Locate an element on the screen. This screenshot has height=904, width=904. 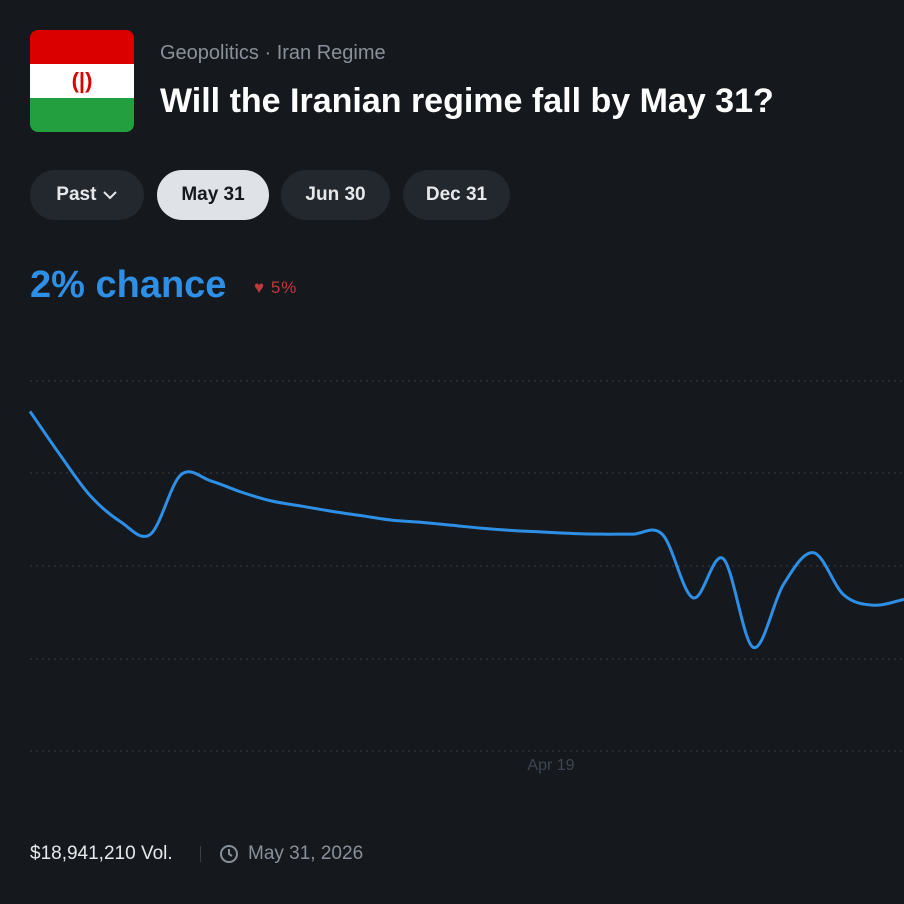
category: Geopolitics is located at coordinates (209, 53).